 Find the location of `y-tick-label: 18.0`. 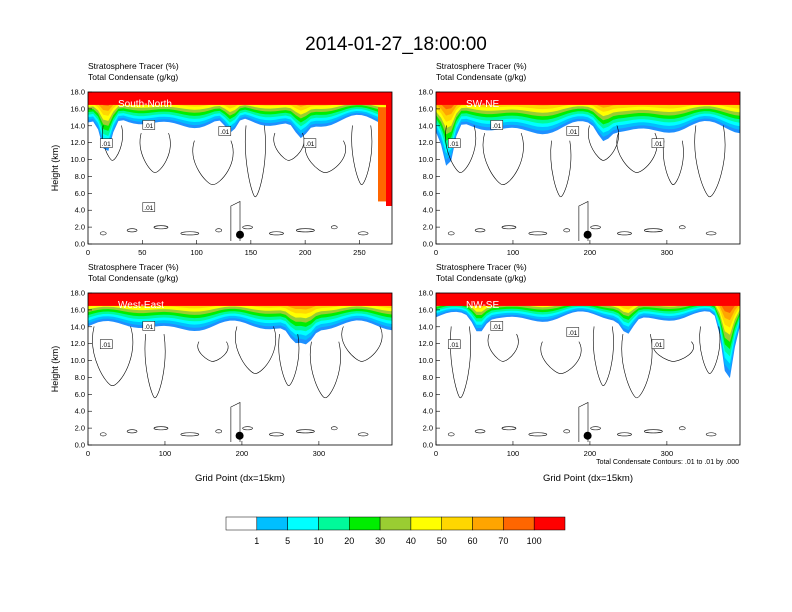

y-tick-label: 18.0 is located at coordinates (77, 293).